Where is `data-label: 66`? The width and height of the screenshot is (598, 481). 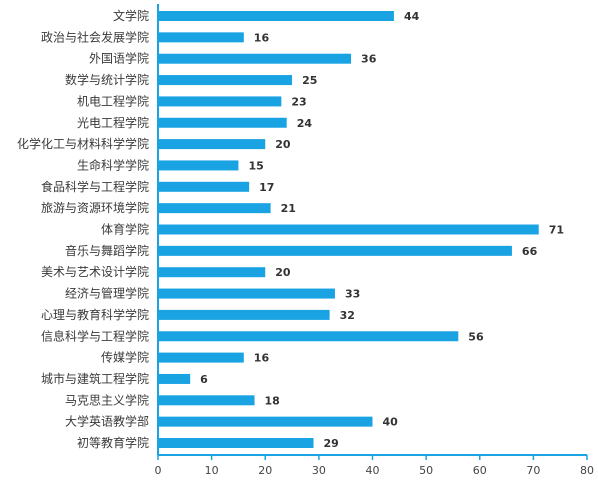
data-label: 66 is located at coordinates (530, 251).